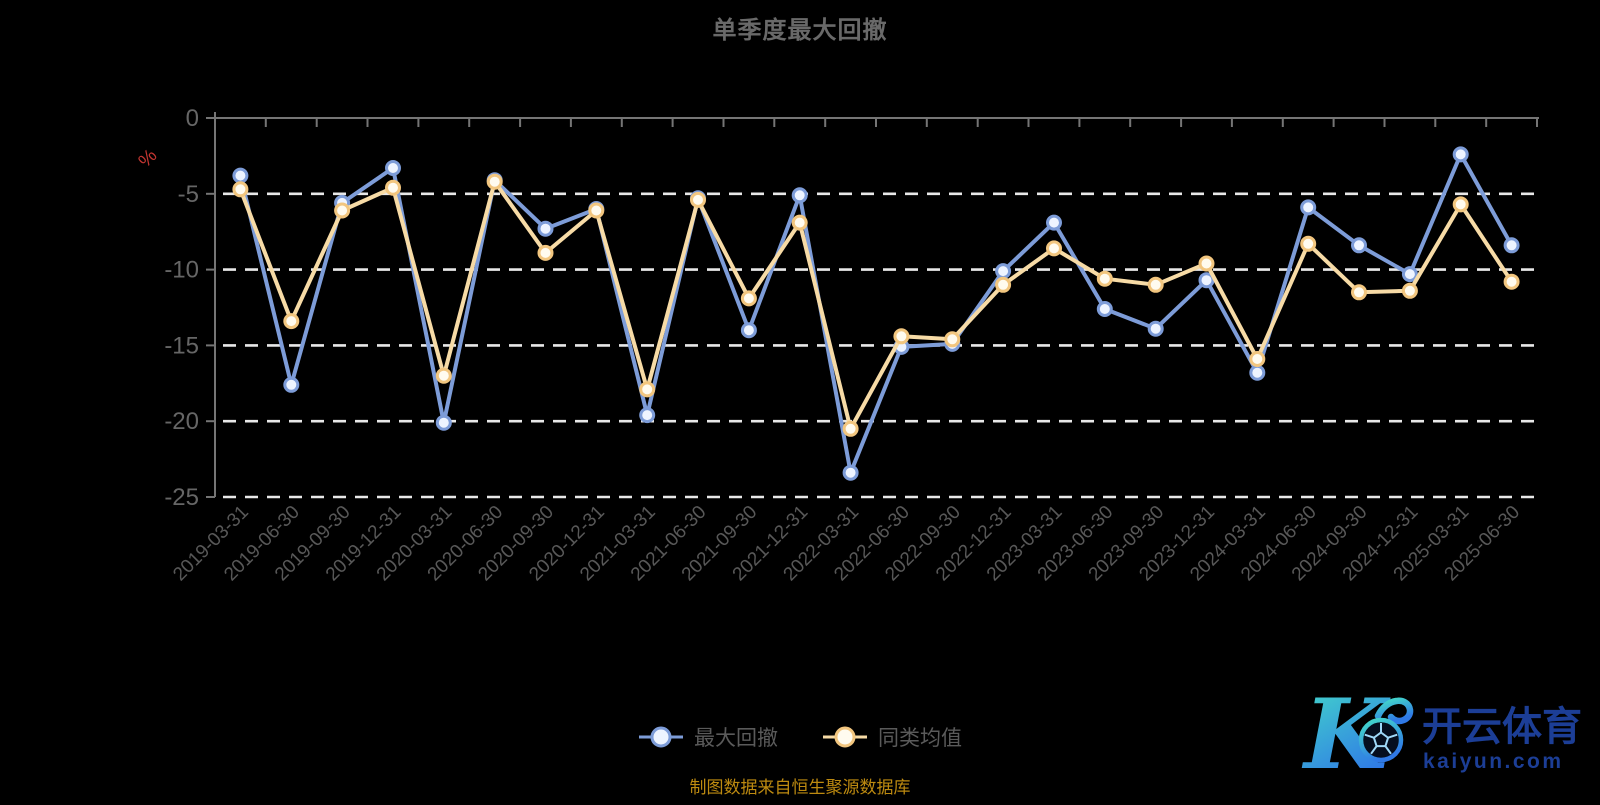 This screenshot has width=1600, height=805. I want to click on soccer-ball-icon, so click(1381, 740).